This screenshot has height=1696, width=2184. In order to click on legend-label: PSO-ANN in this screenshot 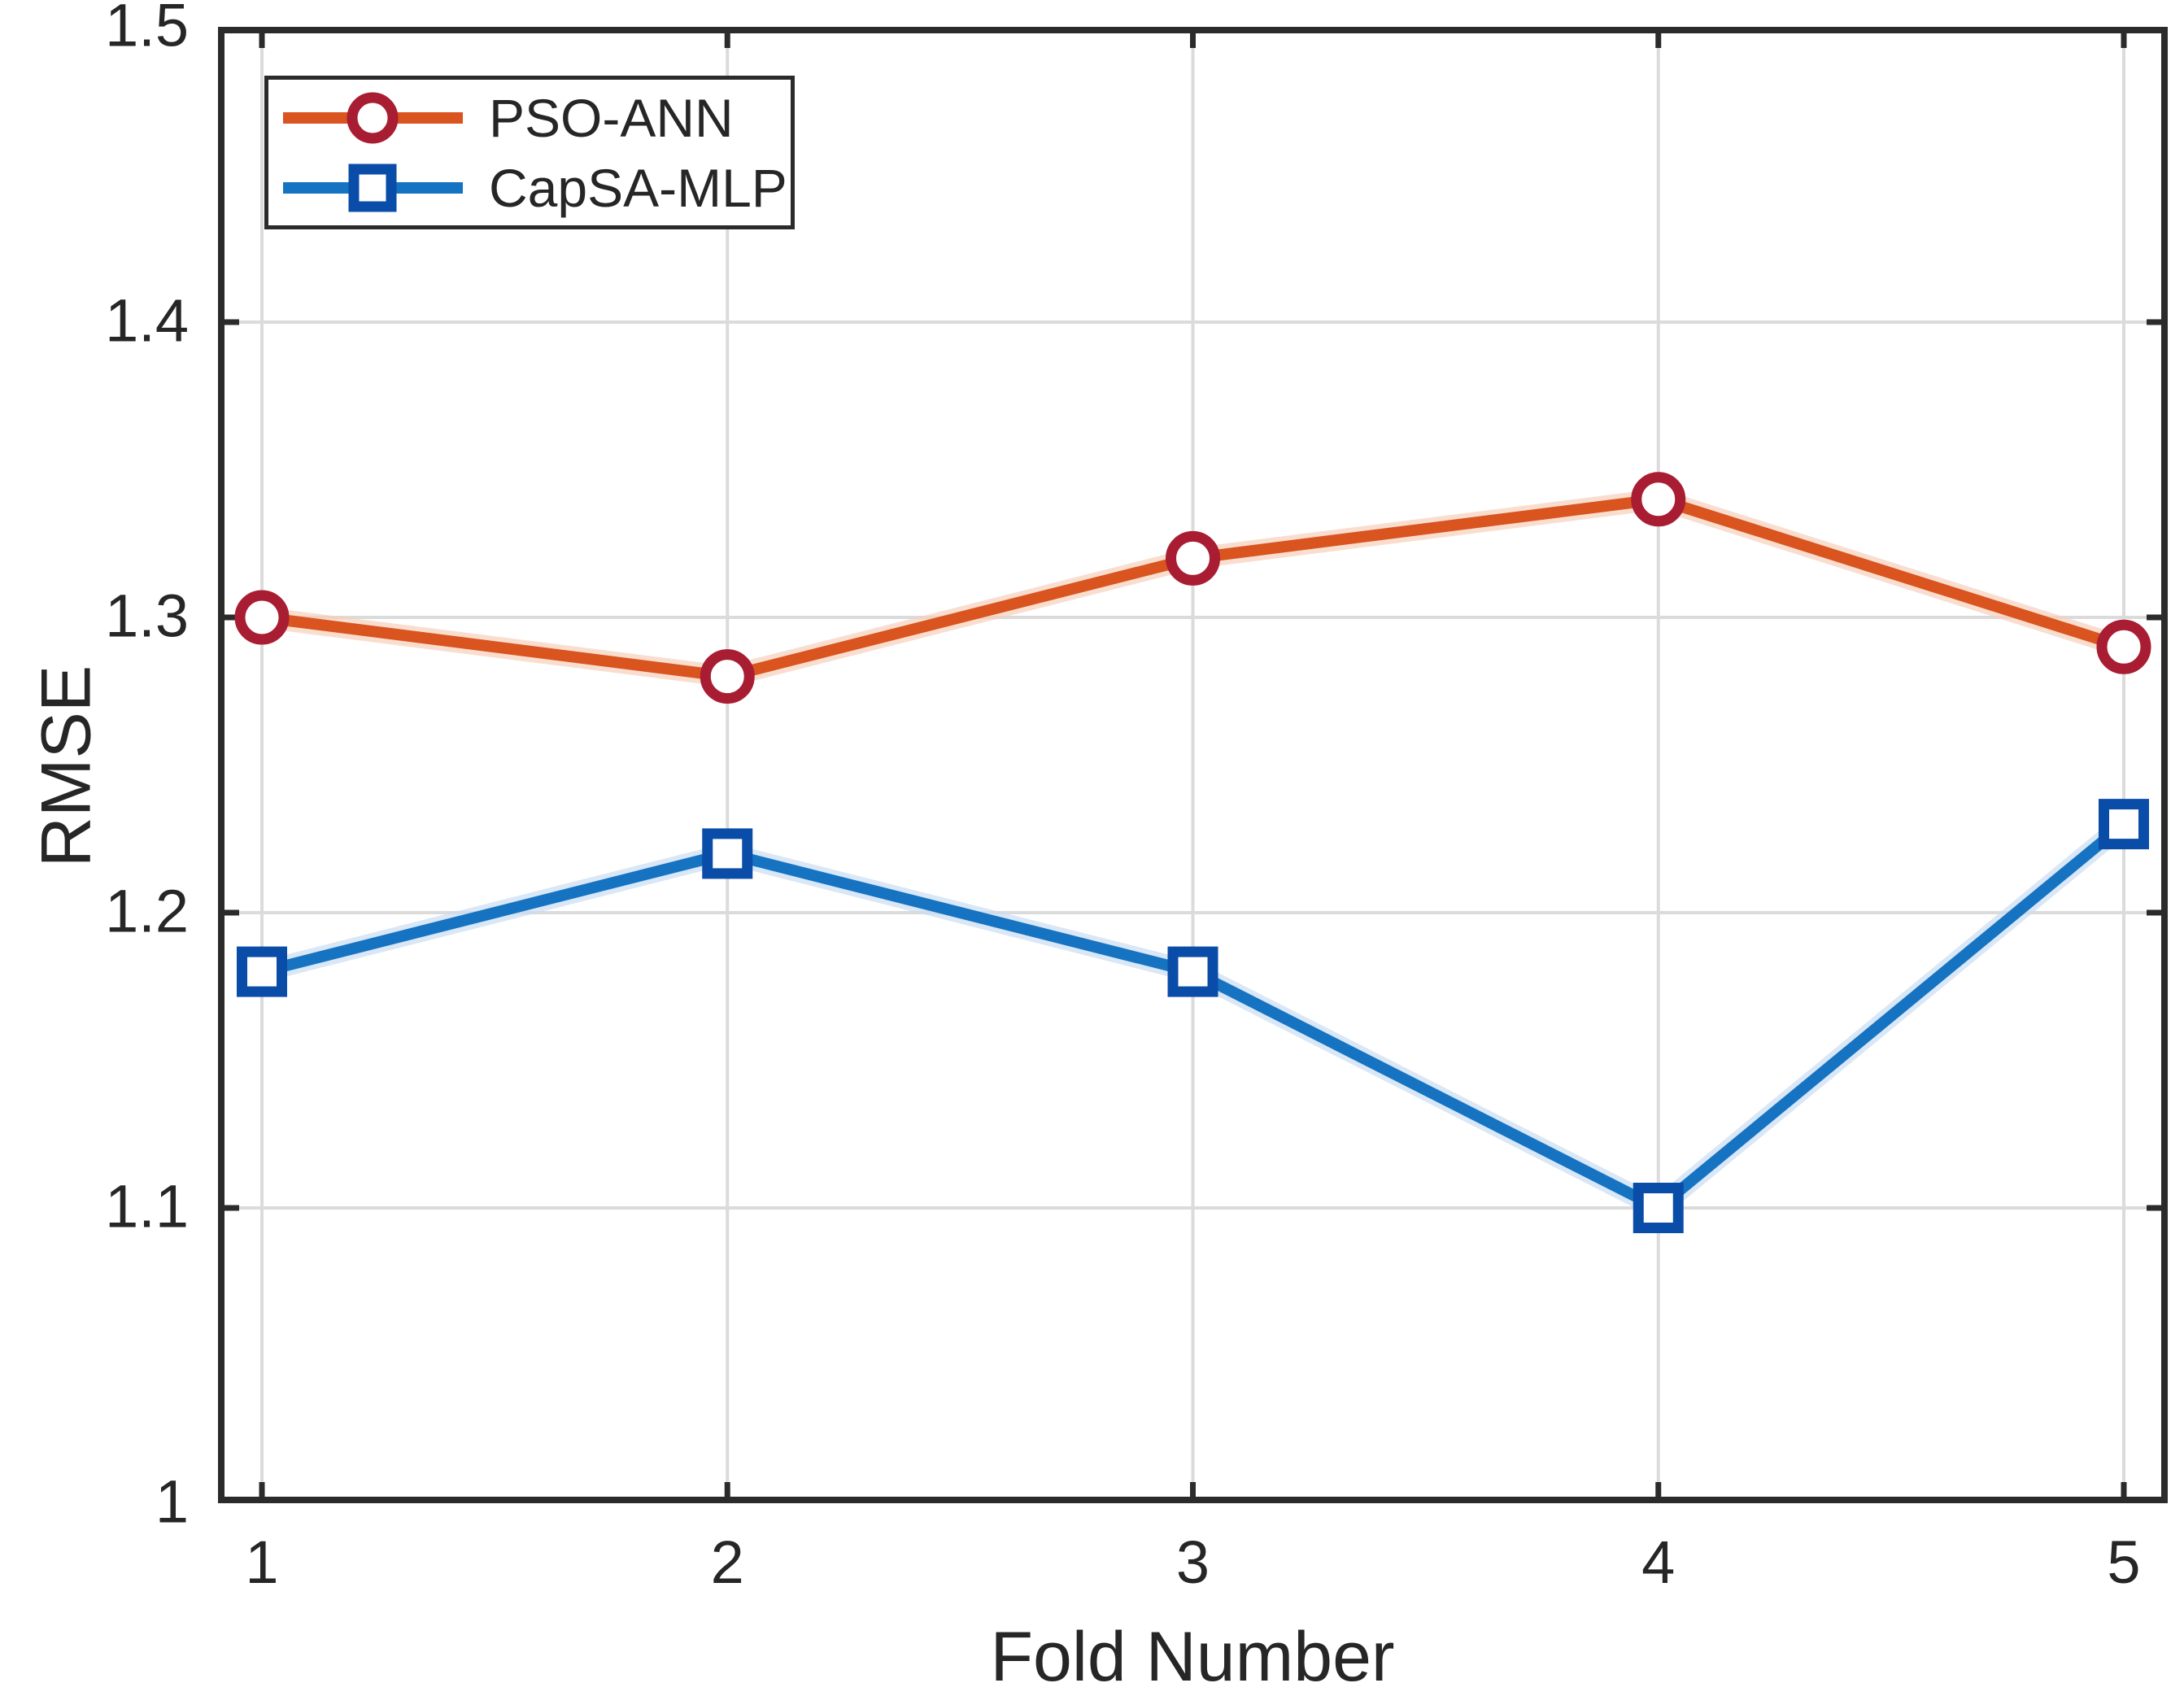, I will do `click(612, 117)`.